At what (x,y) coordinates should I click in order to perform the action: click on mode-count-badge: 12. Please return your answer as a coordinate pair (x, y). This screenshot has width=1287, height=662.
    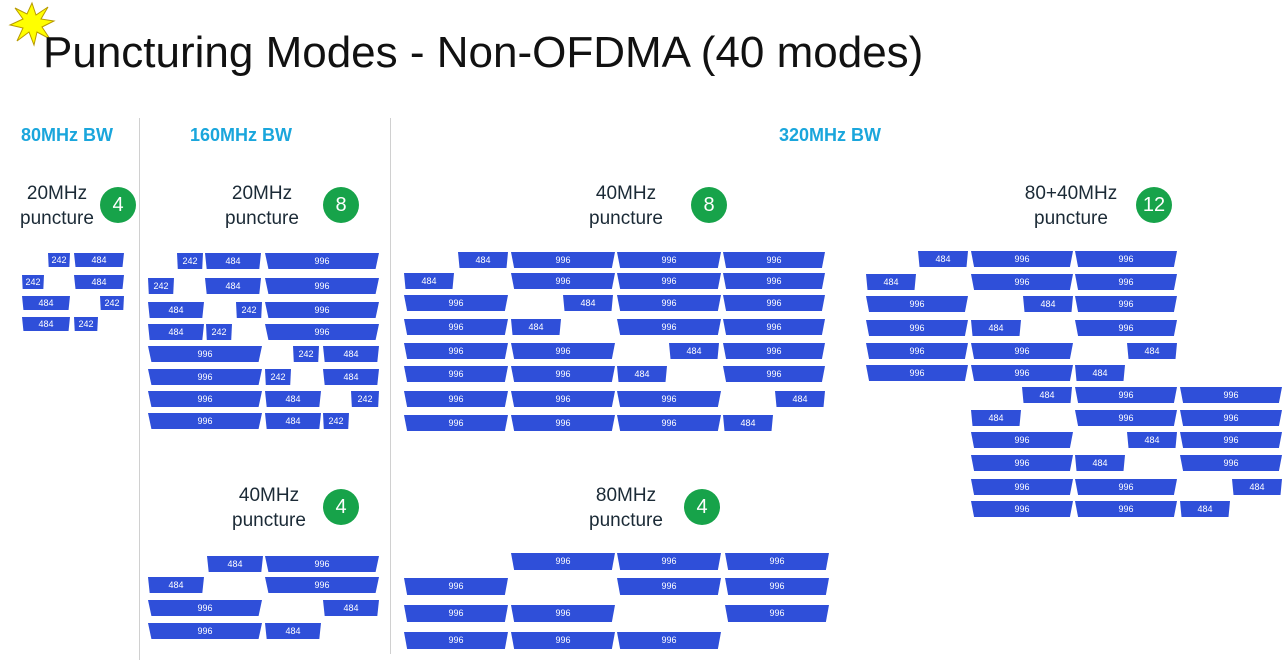
    Looking at the image, I should click on (1154, 205).